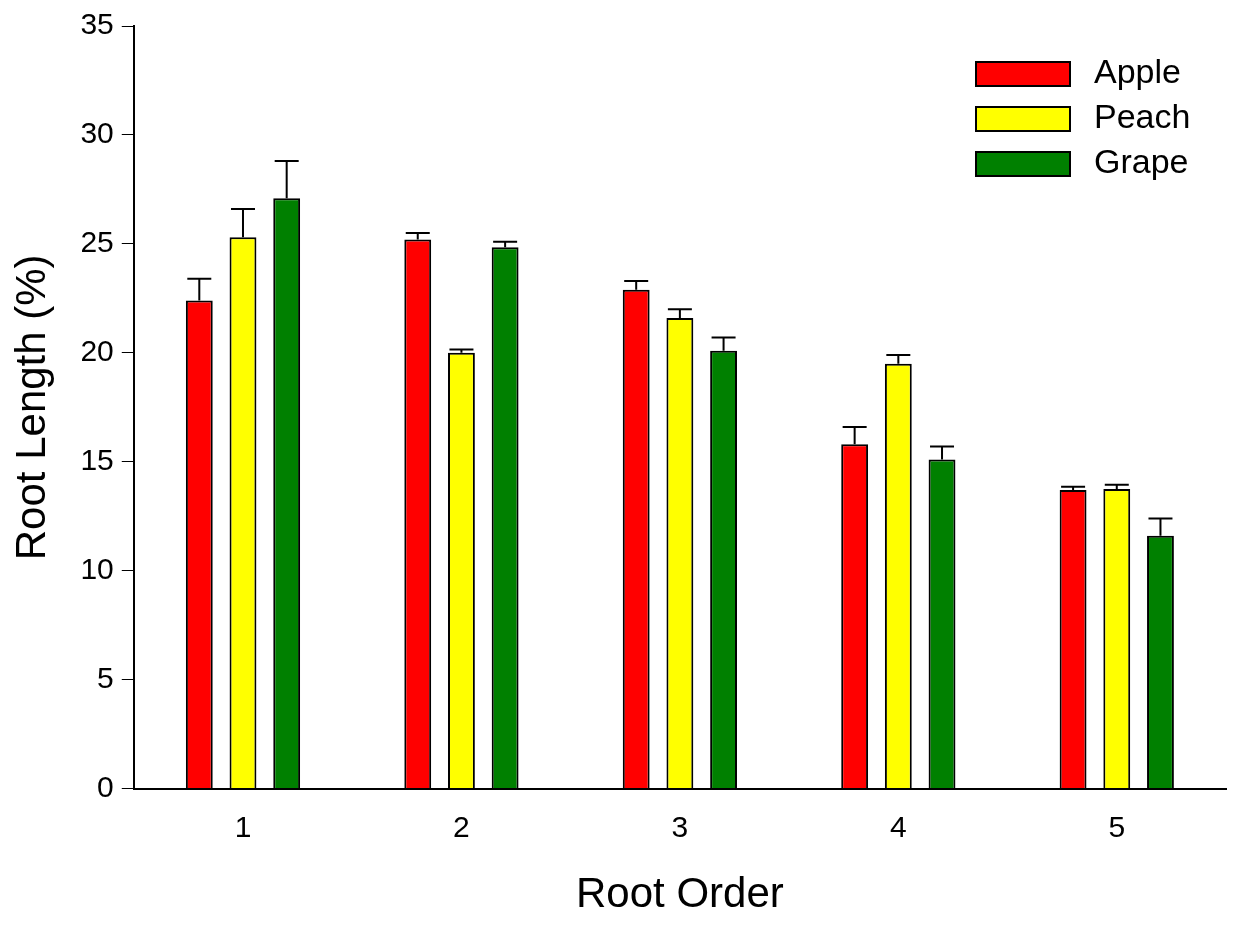 The width and height of the screenshot is (1236, 935). Describe the element at coordinates (461, 826) in the screenshot. I see `x-tick-label: 2` at that location.